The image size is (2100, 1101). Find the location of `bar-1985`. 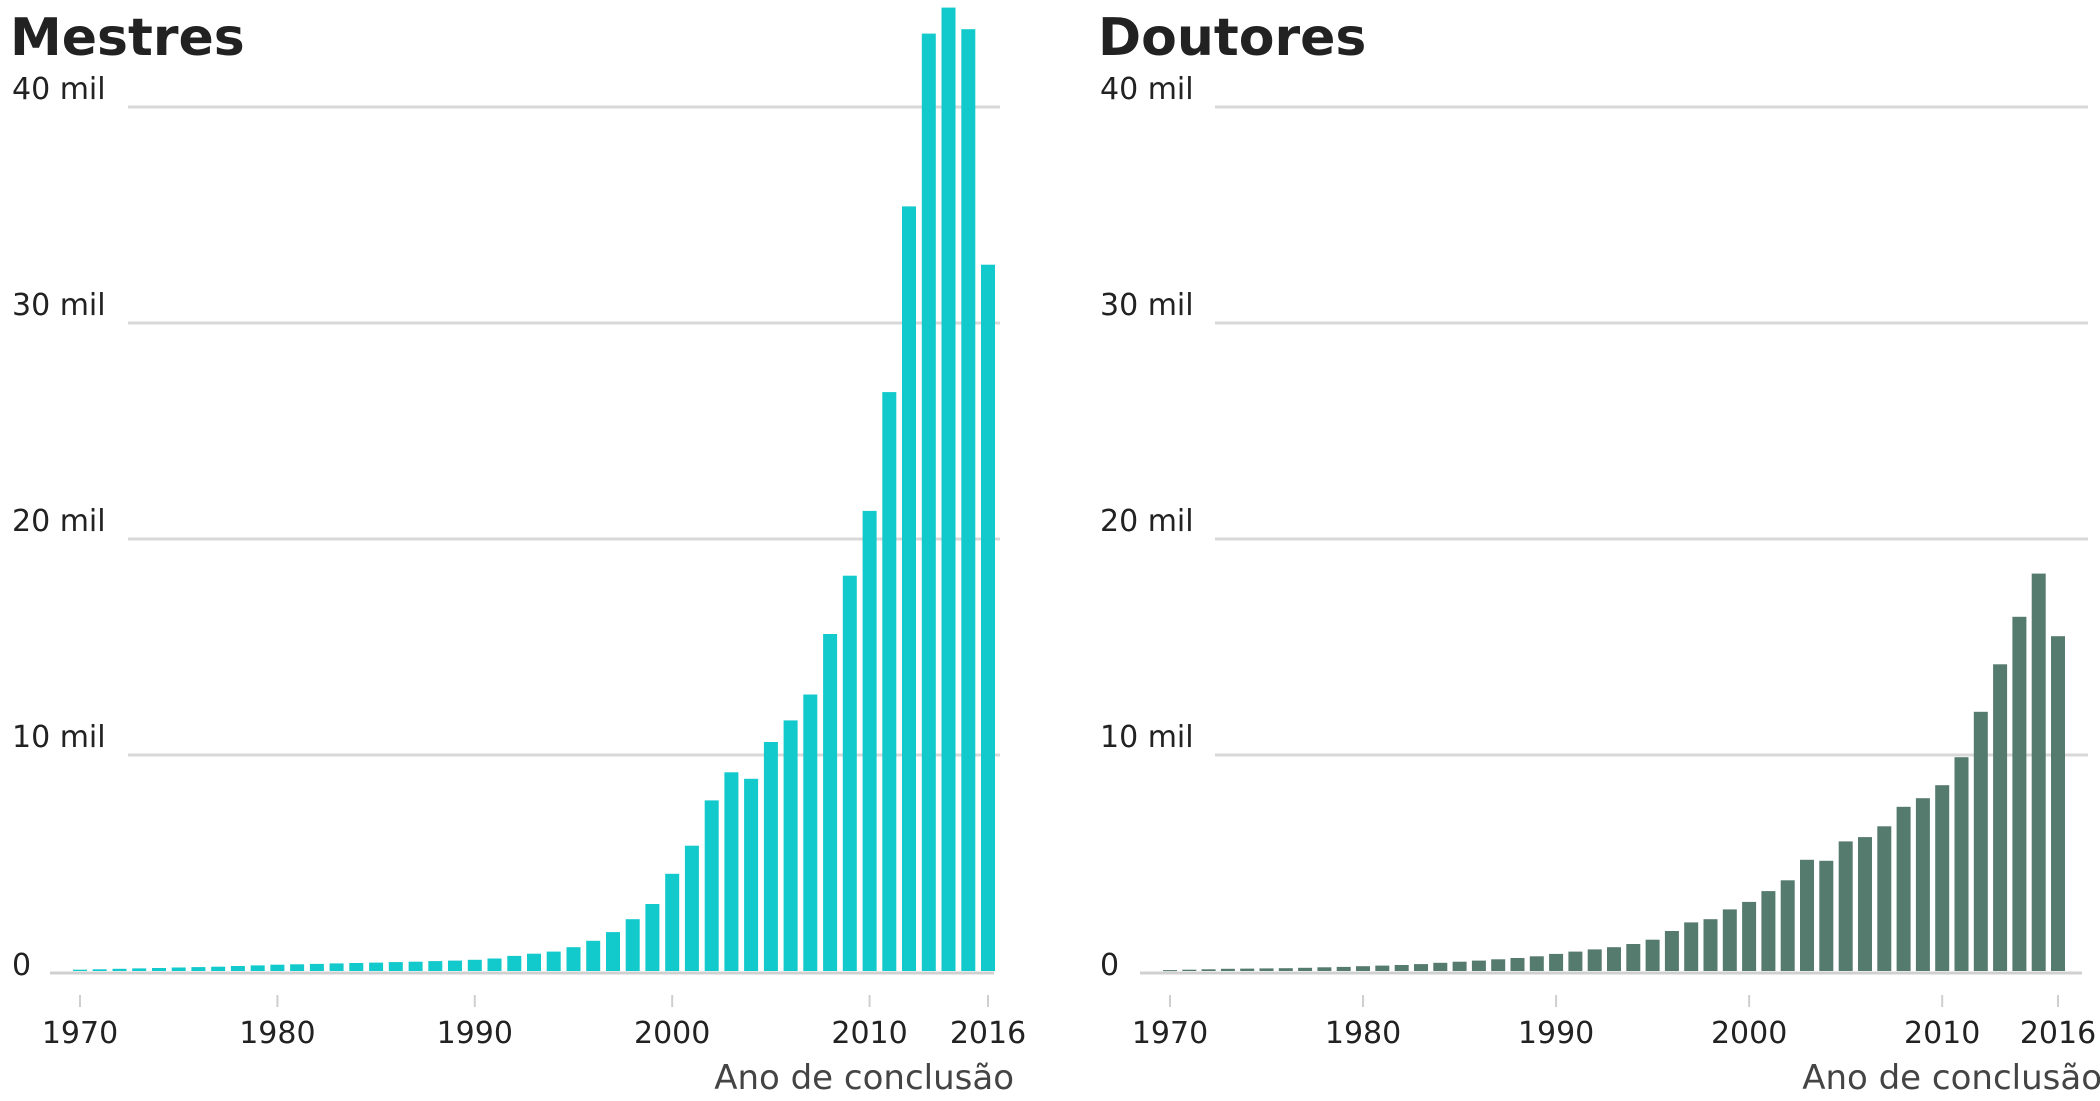

bar-1985 is located at coordinates (1459, 966).